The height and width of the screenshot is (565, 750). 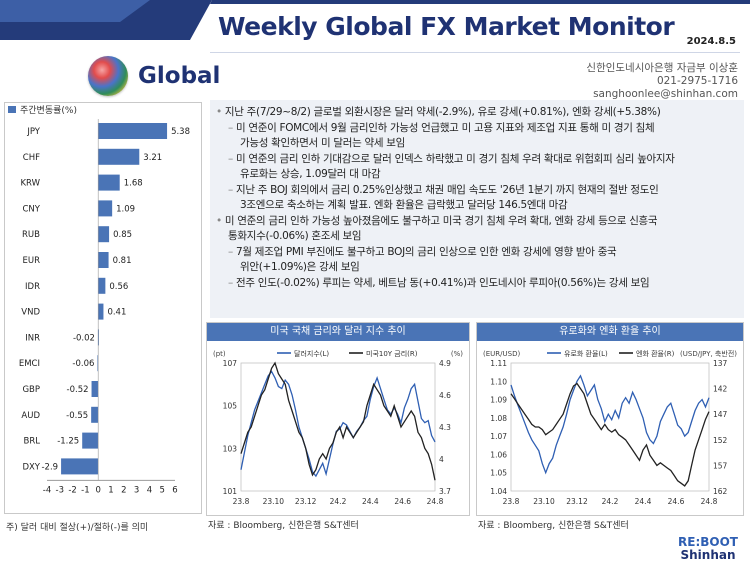 What do you see at coordinates (29, 364) in the screenshot?
I see `bar-category-label: EMCI` at bounding box center [29, 364].